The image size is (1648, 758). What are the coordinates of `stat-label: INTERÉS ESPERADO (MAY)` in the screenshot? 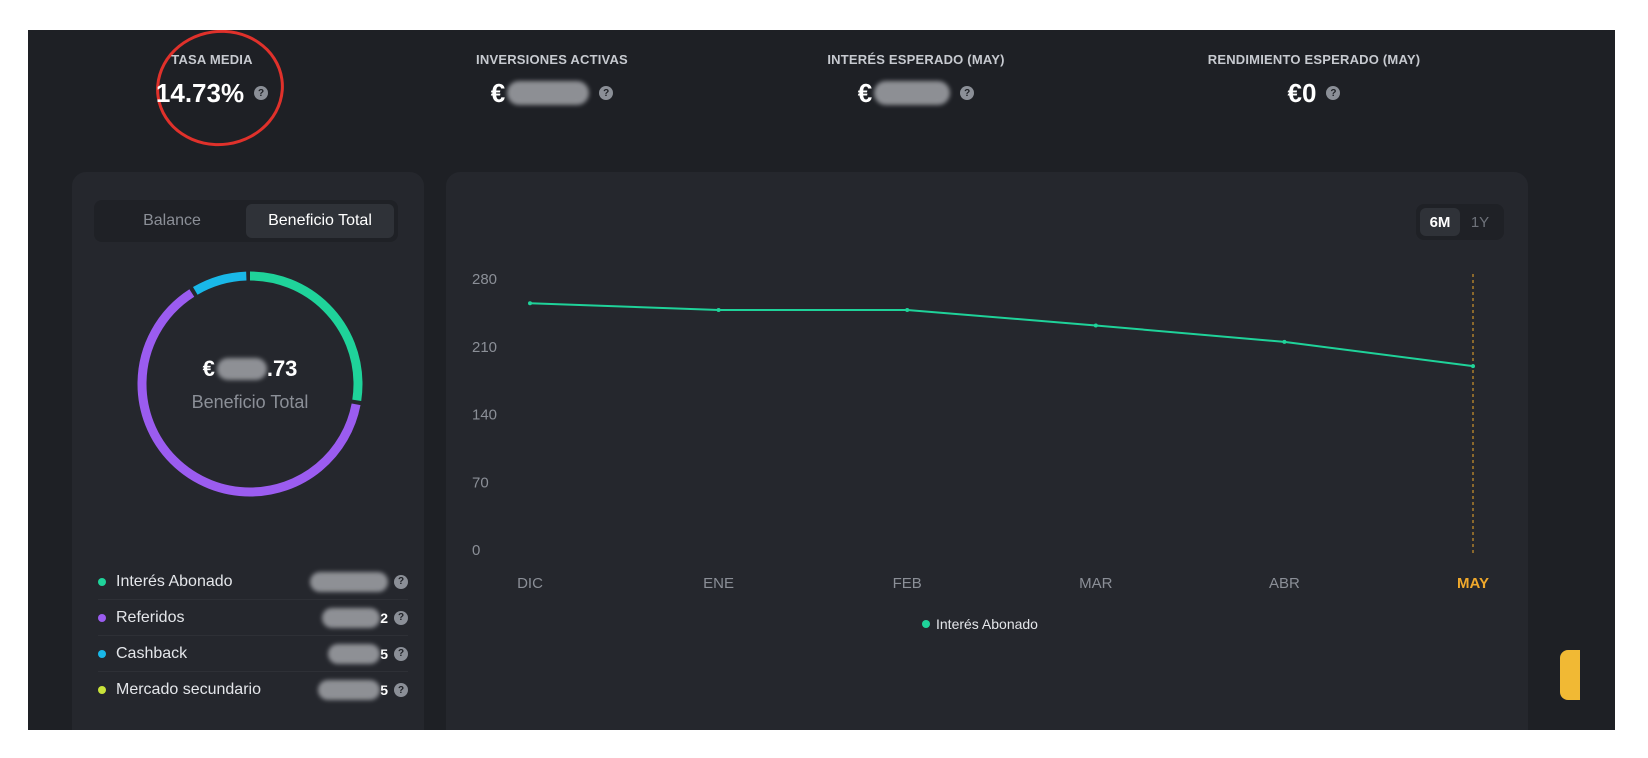 It's located at (916, 59).